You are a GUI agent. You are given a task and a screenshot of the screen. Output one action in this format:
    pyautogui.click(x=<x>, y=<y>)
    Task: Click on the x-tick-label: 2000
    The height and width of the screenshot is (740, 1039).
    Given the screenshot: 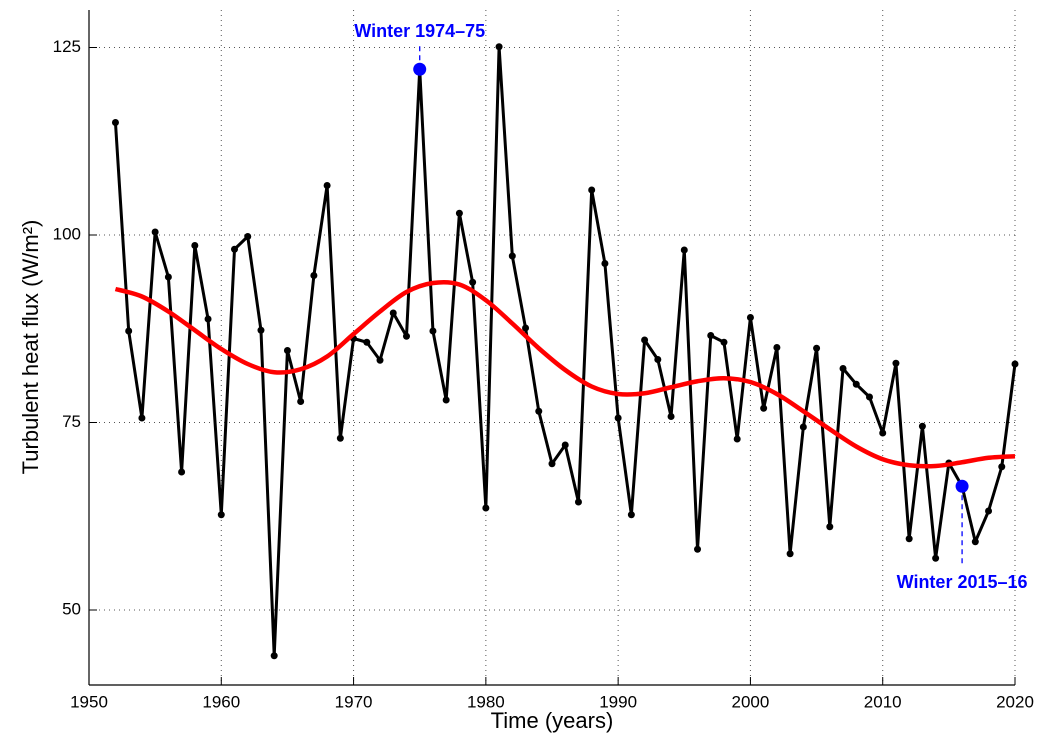 What is the action you would take?
    pyautogui.click(x=751, y=701)
    